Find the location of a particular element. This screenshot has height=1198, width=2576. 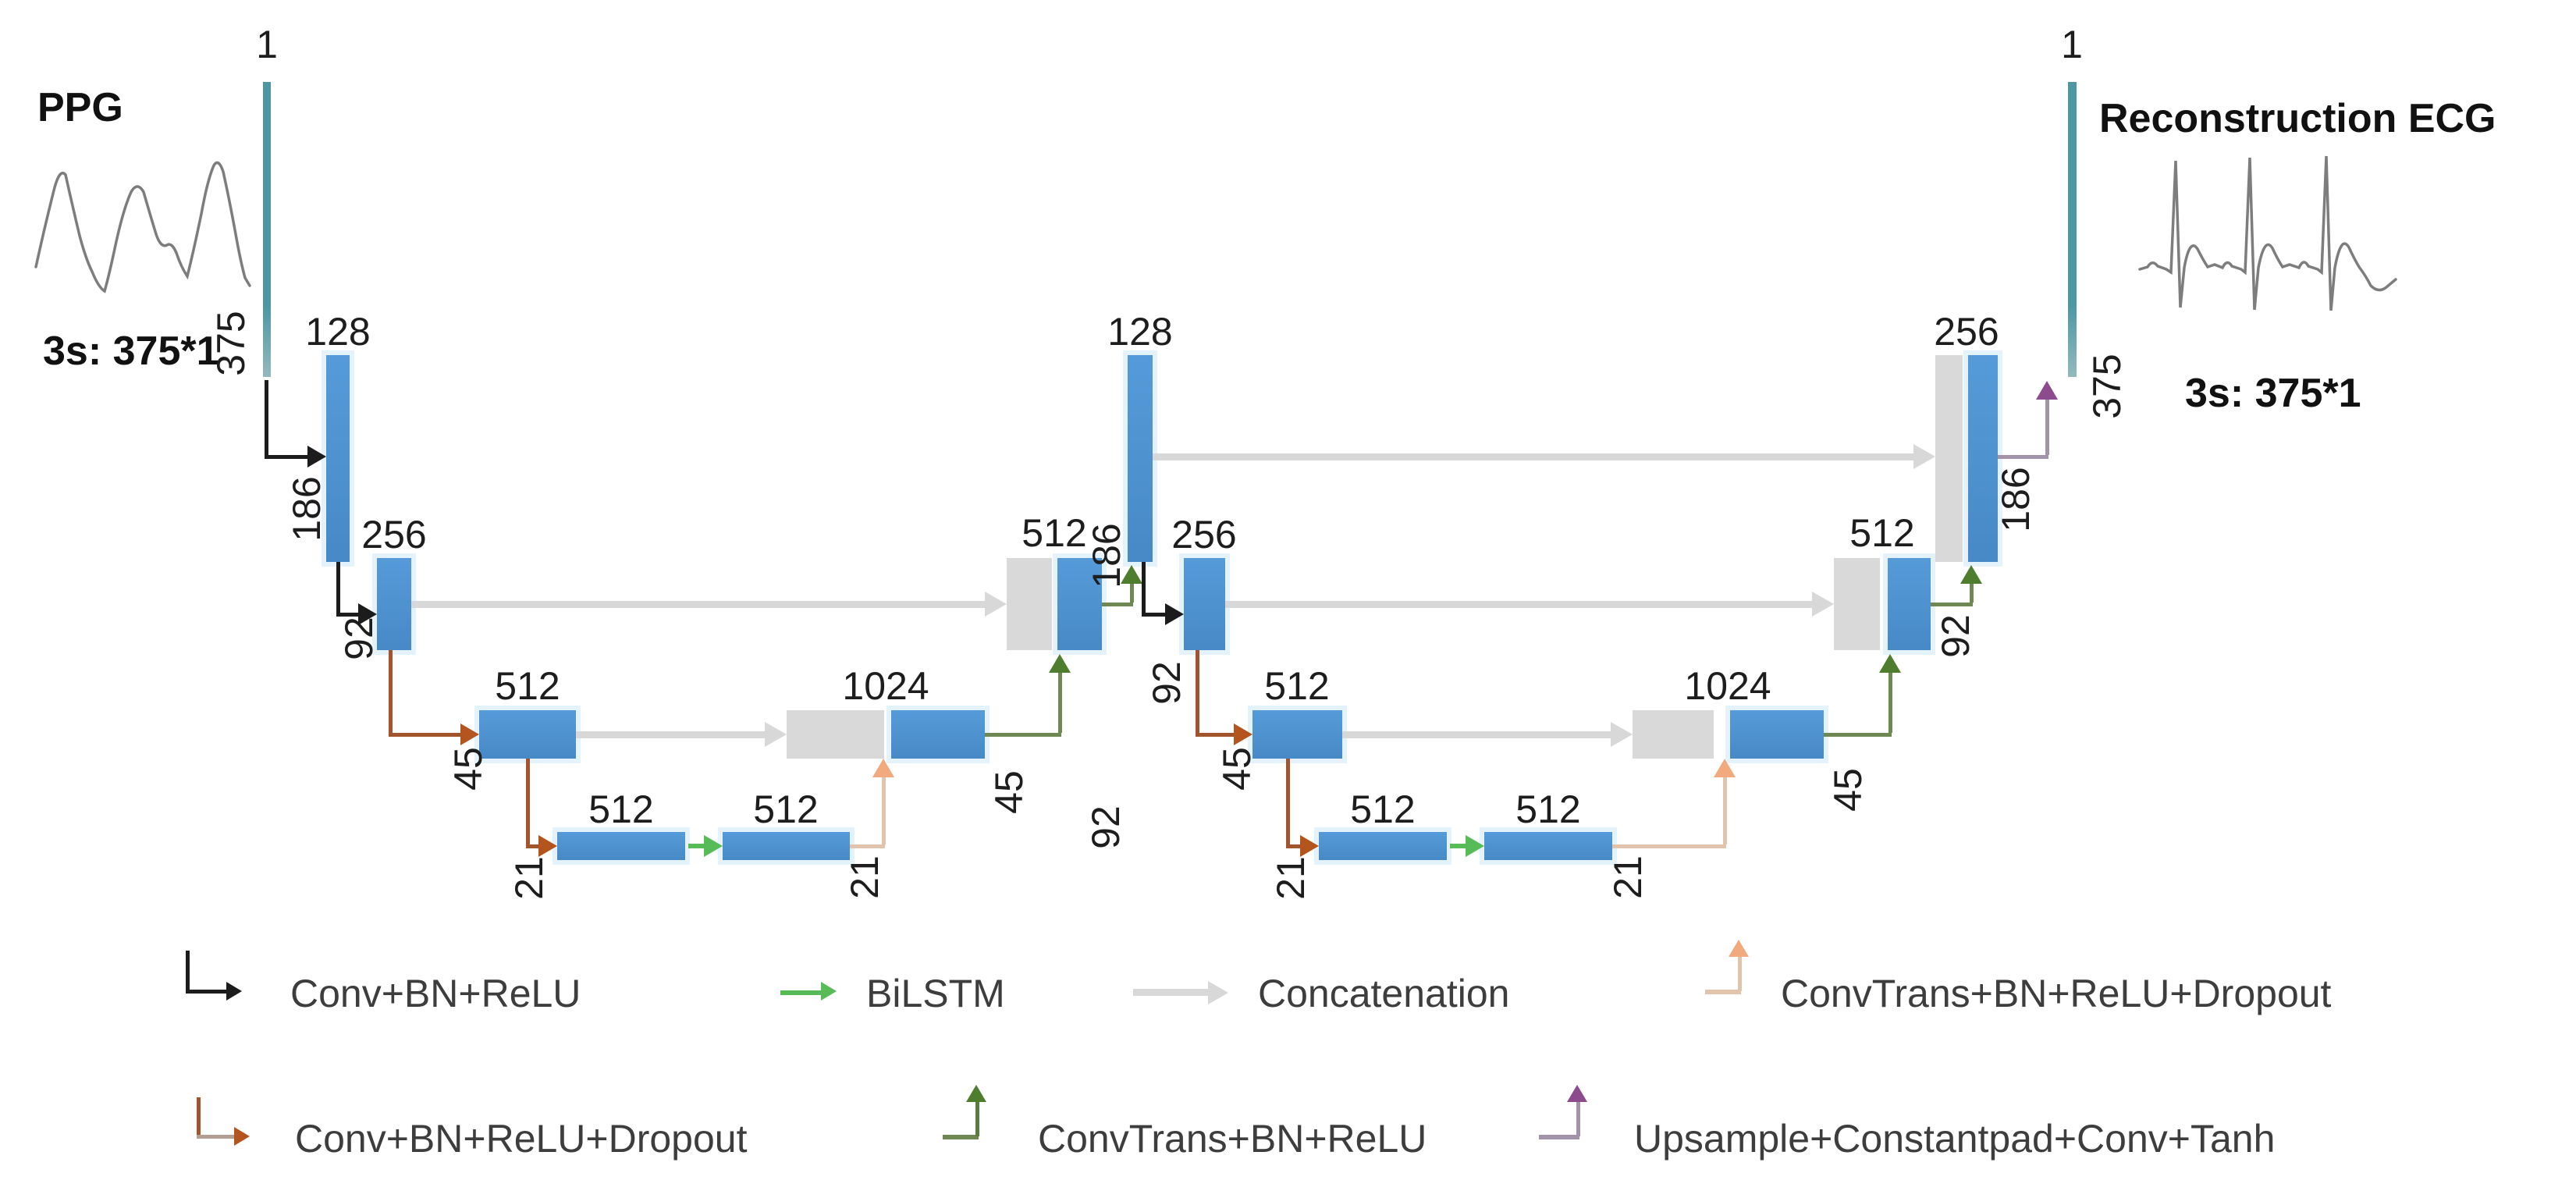

concatenation-arrow-enc2-256-to-dec2-512-head is located at coordinates (1823, 604).